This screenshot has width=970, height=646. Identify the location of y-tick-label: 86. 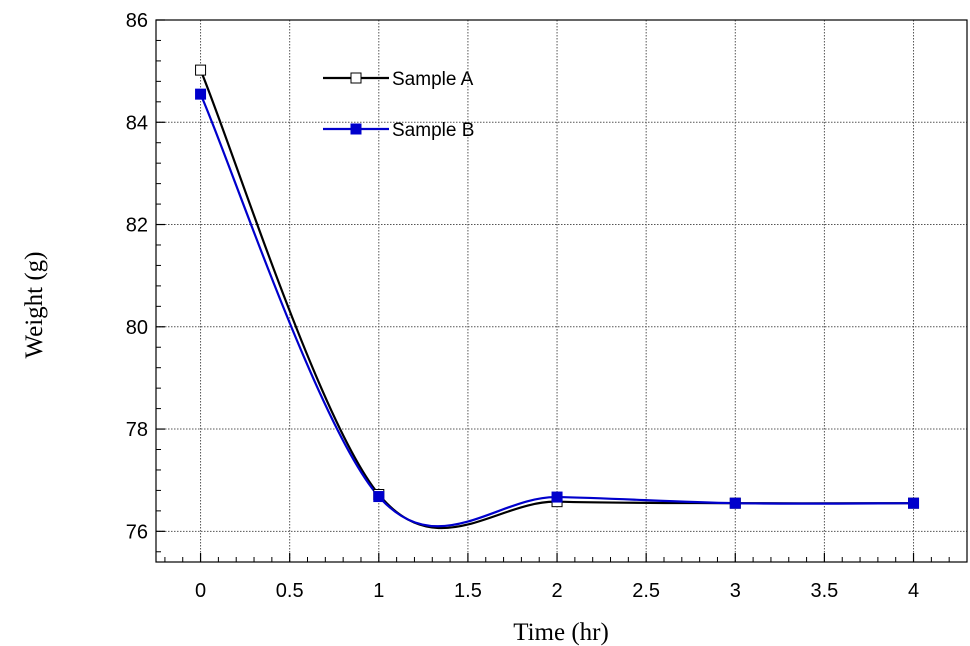
(137, 21).